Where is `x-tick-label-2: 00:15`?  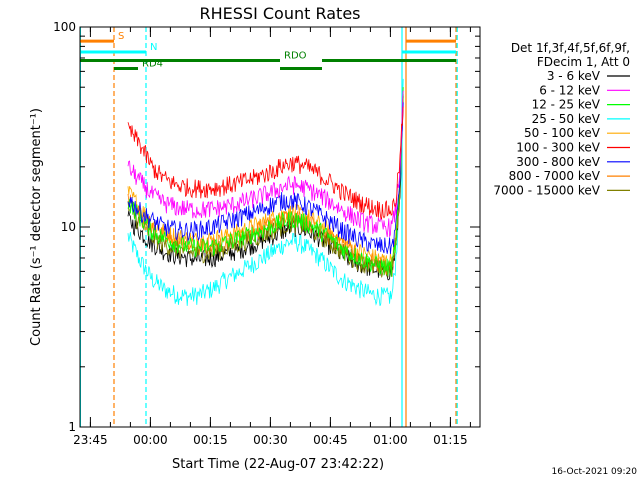 x-tick-label-2: 00:15 is located at coordinates (210, 440).